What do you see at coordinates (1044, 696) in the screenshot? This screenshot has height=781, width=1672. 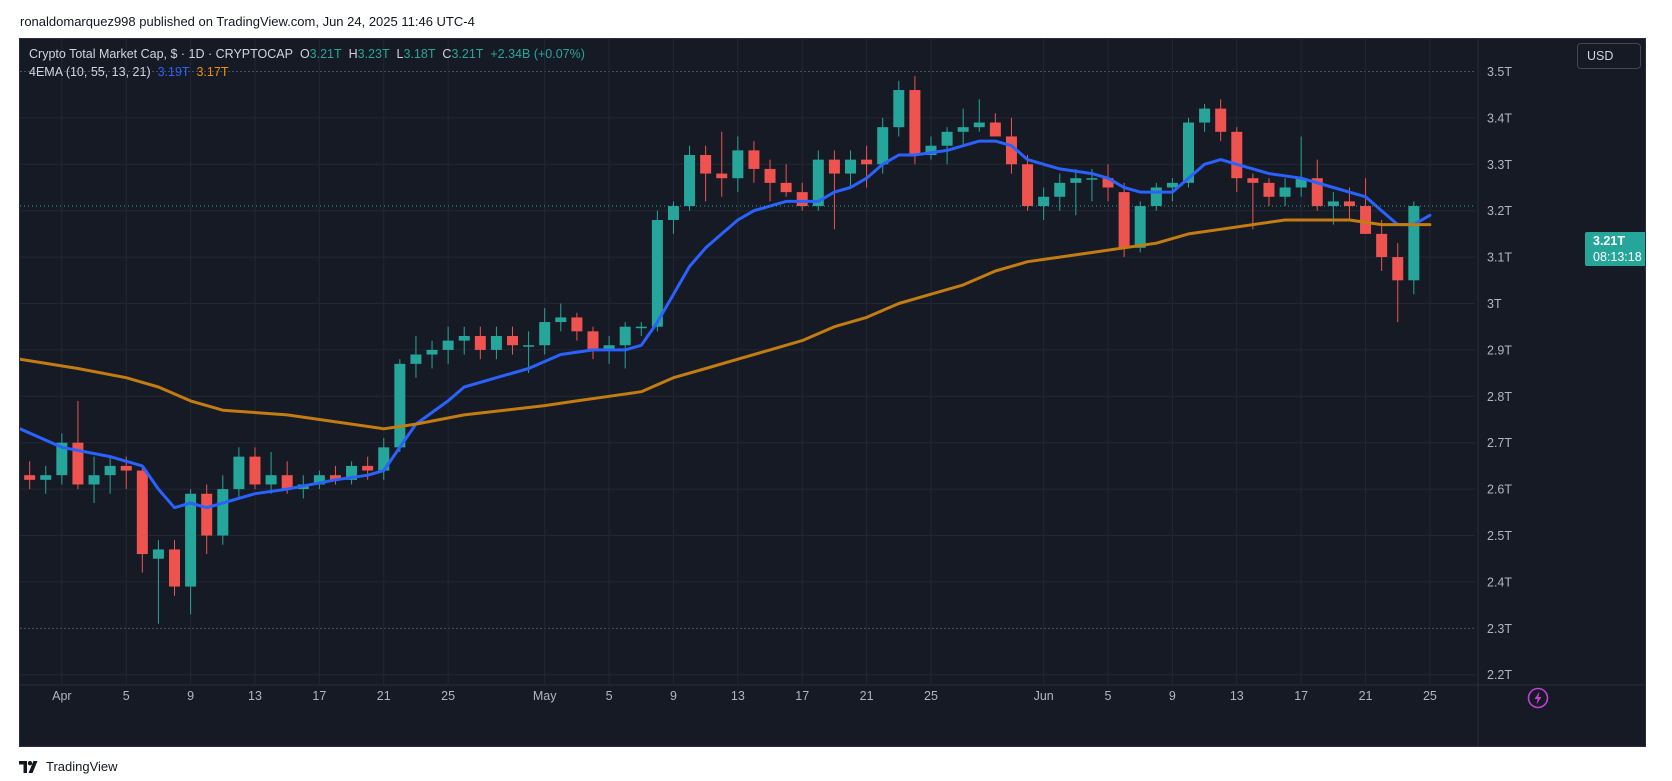 I see `time-tick-label: Jun` at bounding box center [1044, 696].